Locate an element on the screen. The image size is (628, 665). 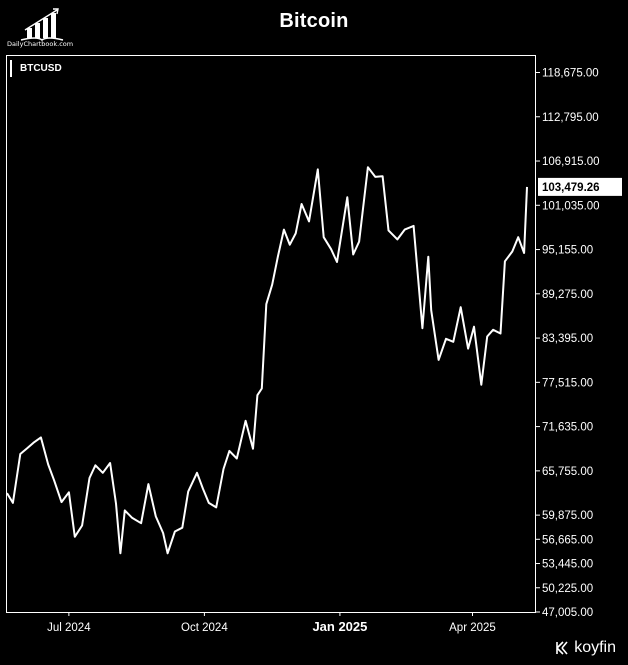
koyfin-logo: koyfin is located at coordinates (585, 648).